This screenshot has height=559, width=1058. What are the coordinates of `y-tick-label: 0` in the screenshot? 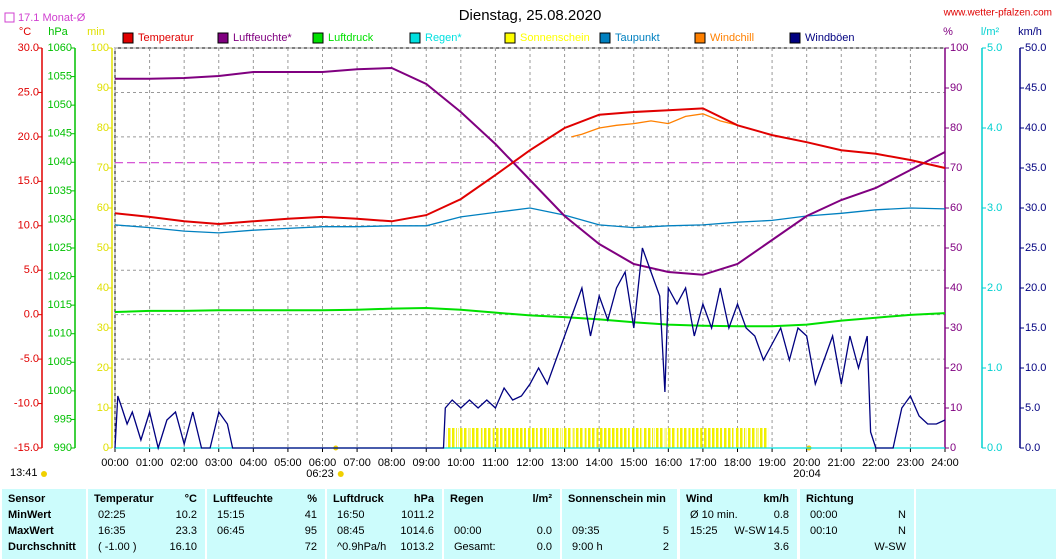 It's located at (953, 448).